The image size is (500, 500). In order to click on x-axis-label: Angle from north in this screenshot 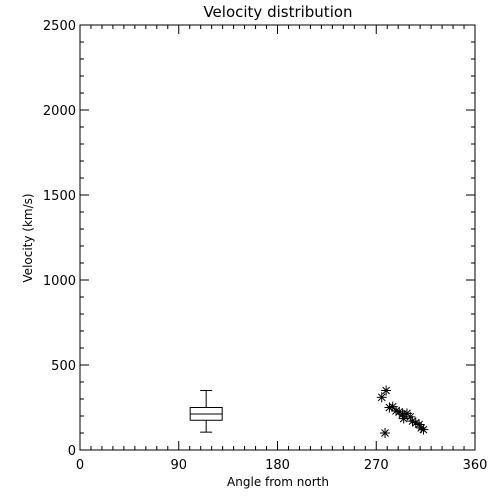, I will do `click(278, 482)`.